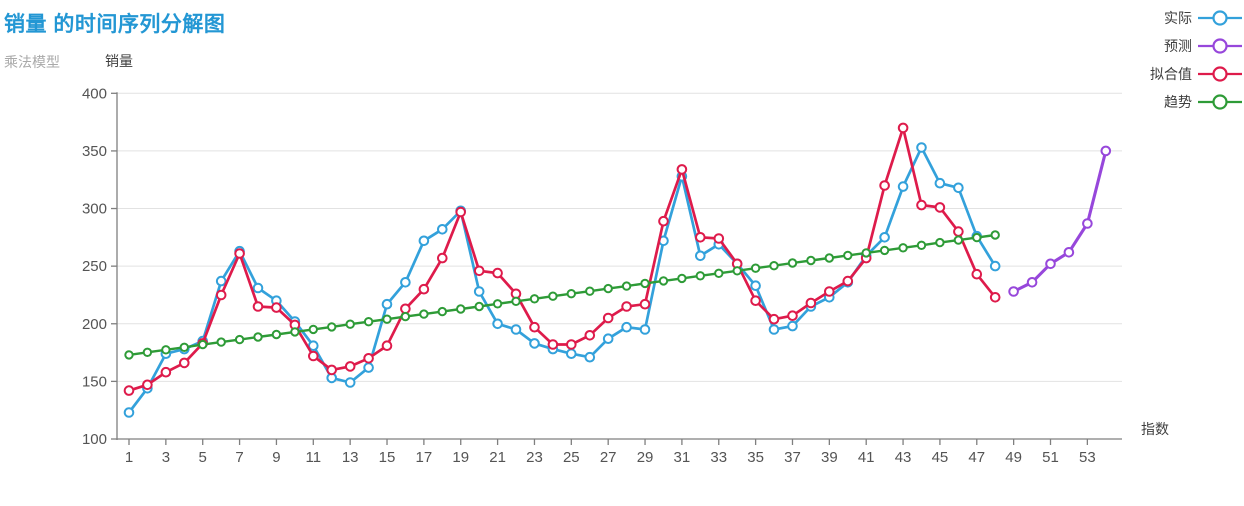  I want to click on svg-text: 1, so click(129, 457).